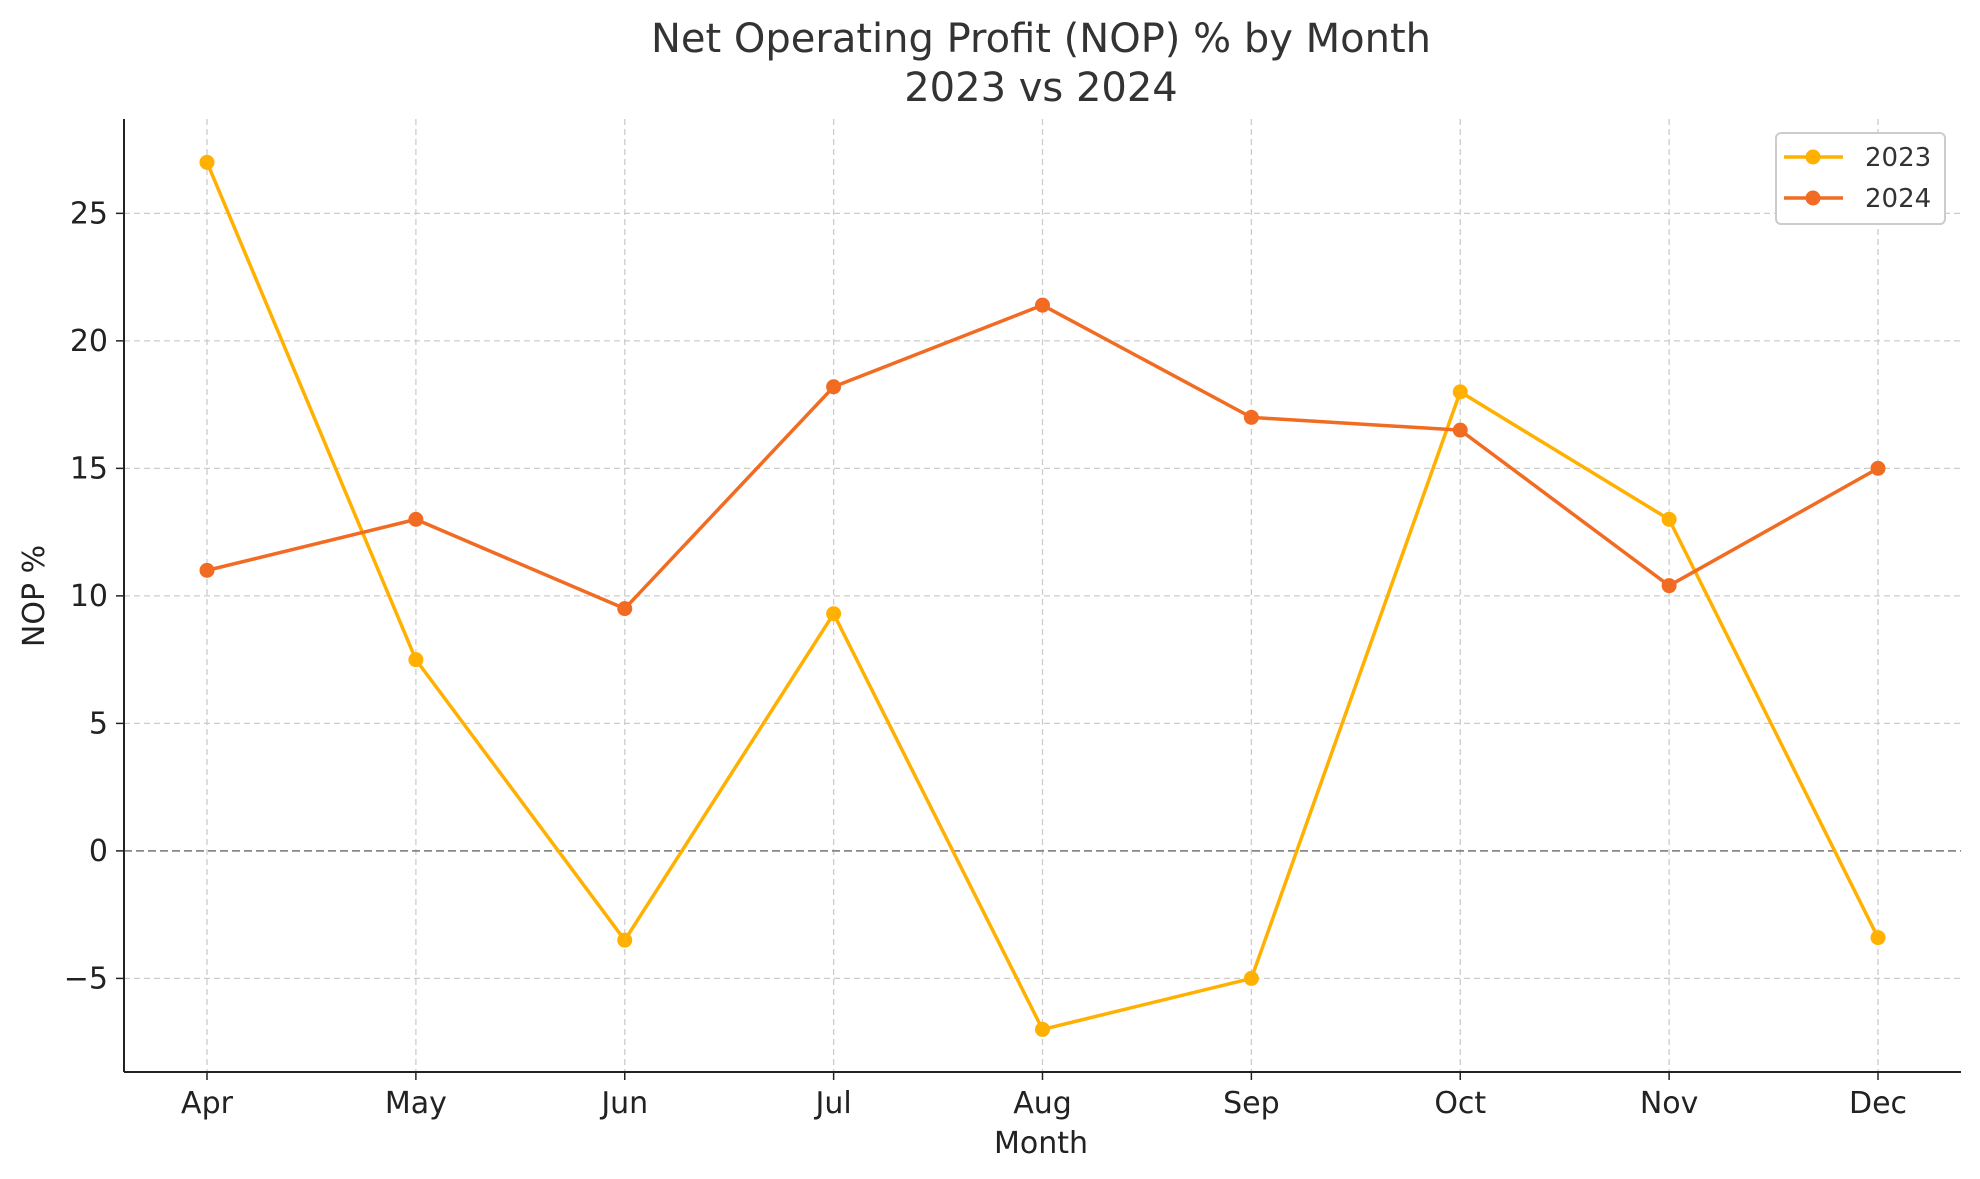  I want to click on x-tick-label: Oct, so click(1460, 1103).